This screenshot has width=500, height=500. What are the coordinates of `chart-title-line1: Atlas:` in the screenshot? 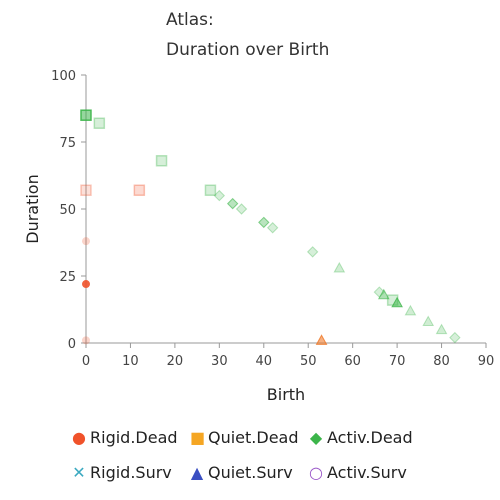 It's located at (190, 20).